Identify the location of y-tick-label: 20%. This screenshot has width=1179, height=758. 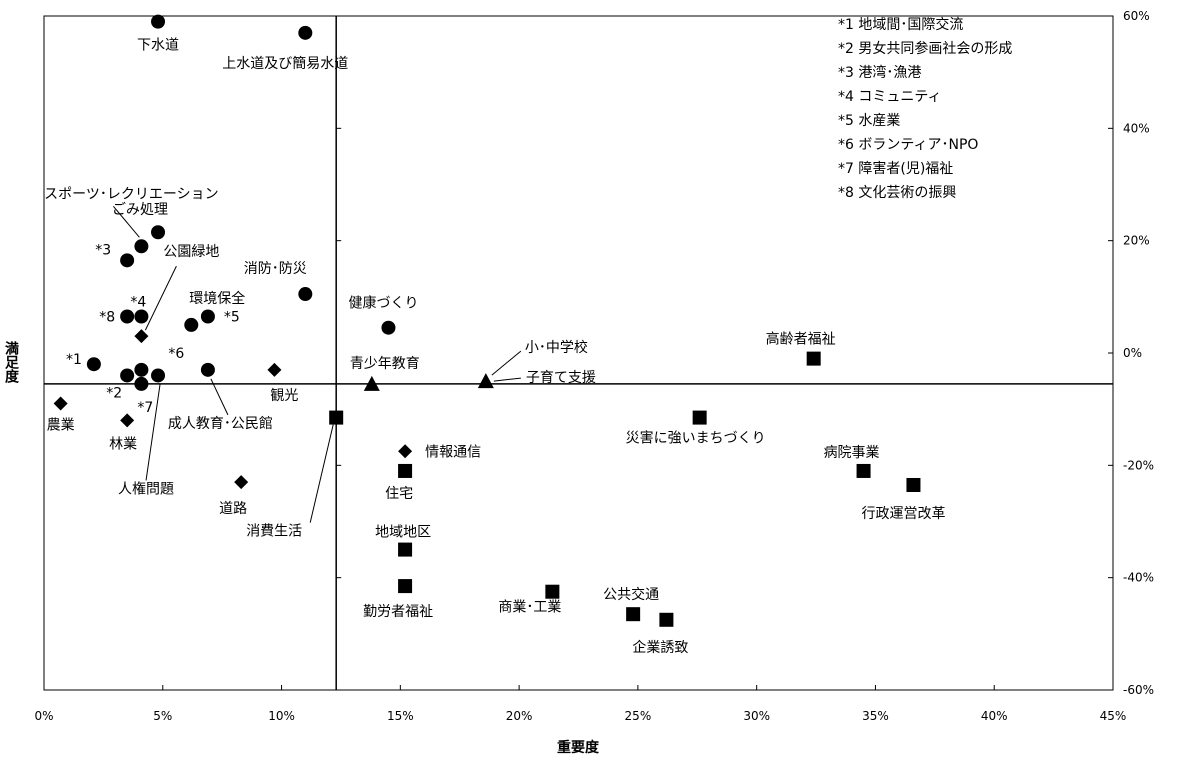
(1136, 241).